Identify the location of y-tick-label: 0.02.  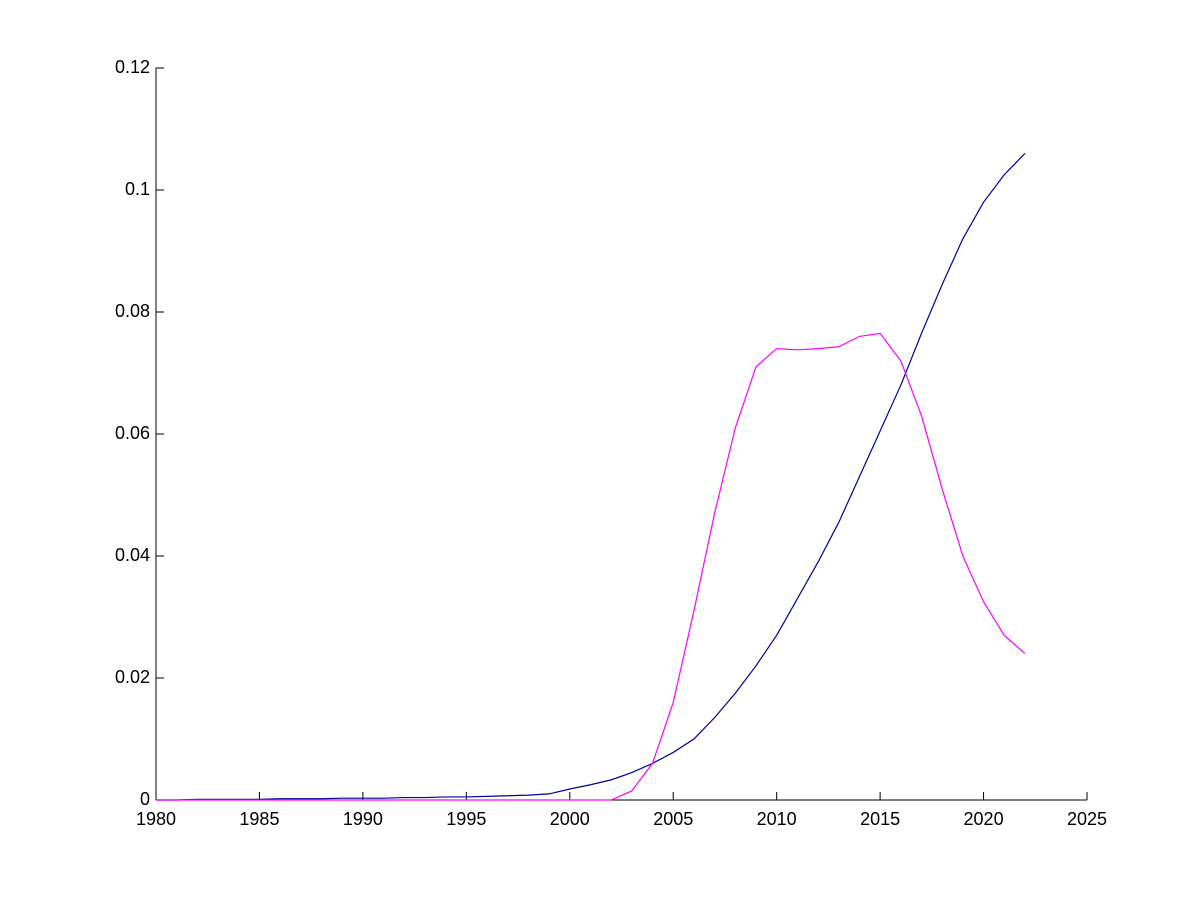
(132, 677).